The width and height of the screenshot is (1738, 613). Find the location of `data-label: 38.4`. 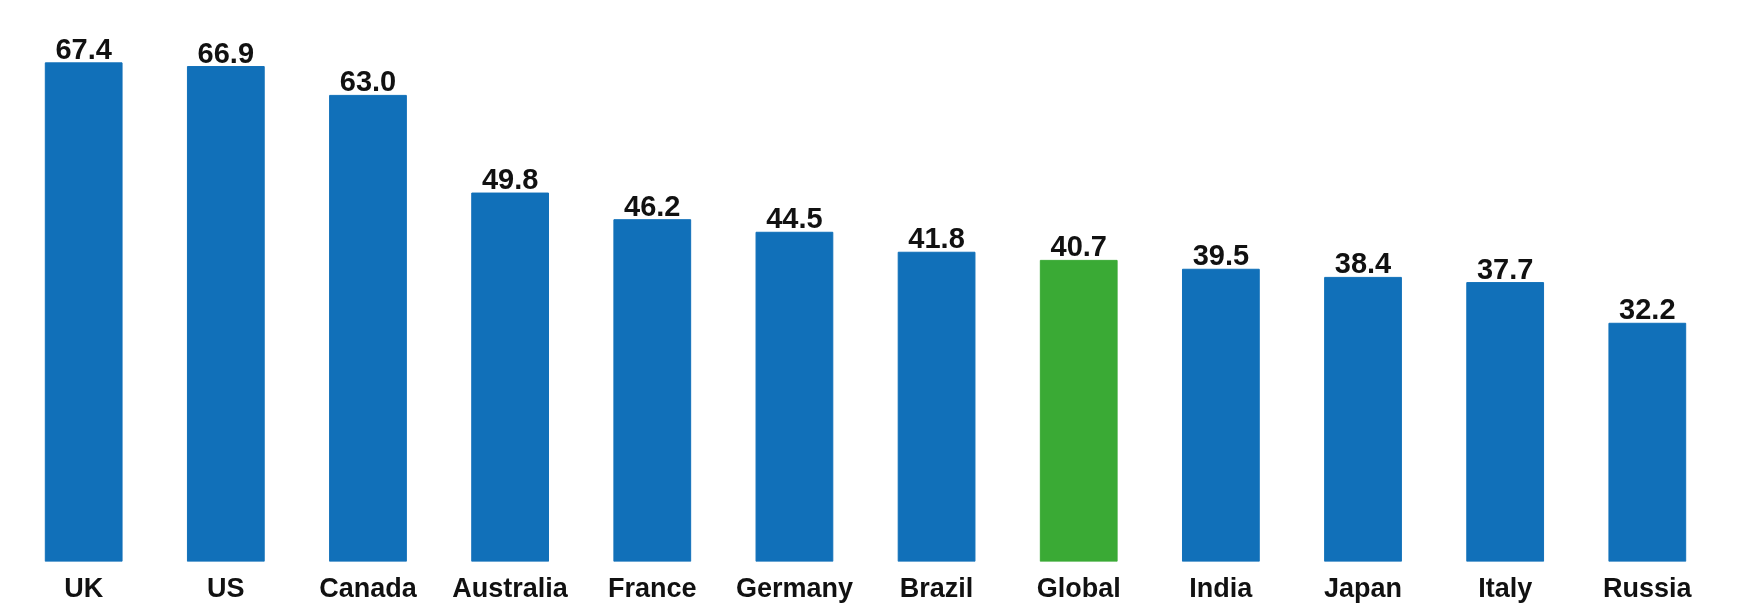

data-label: 38.4 is located at coordinates (1363, 263).